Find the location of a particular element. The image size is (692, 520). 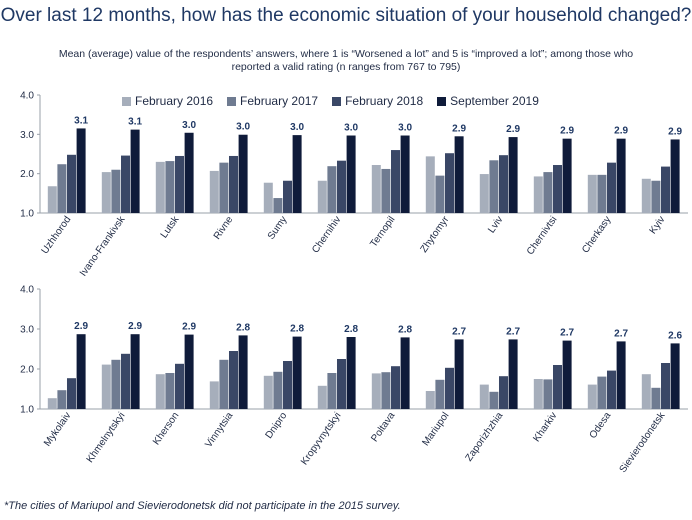

x-tick-label: Vinnytsia is located at coordinates (219, 430).